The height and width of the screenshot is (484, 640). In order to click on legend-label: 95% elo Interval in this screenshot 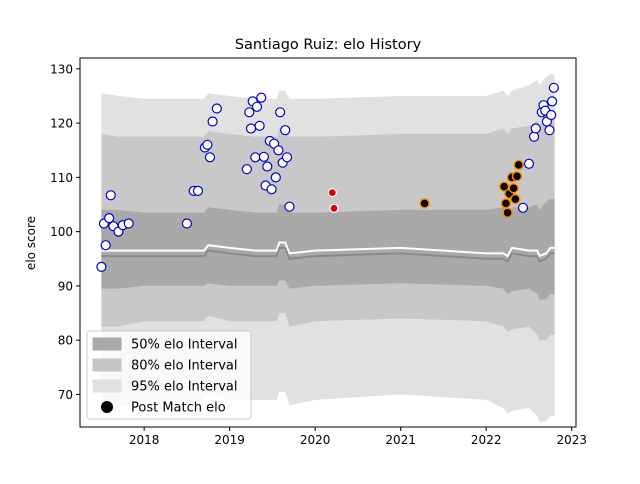, I will do `click(184, 387)`.